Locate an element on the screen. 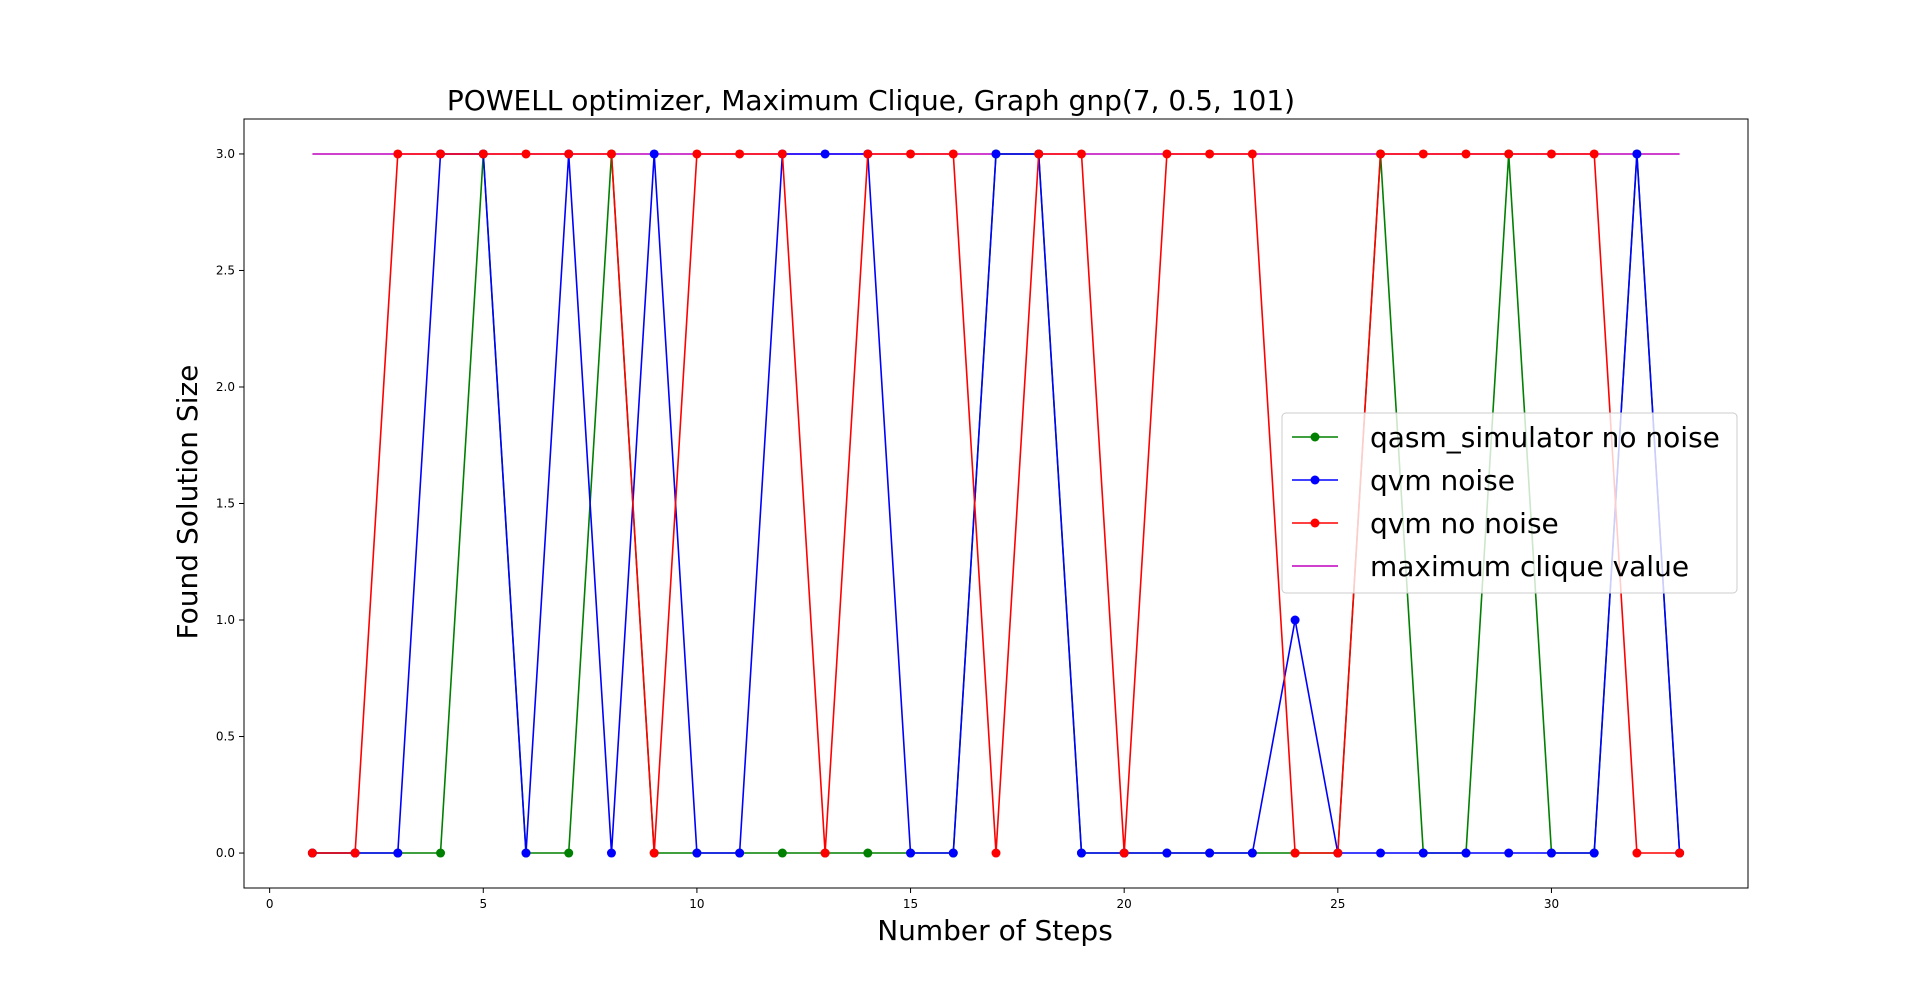  y-tick-label: 1.5 is located at coordinates (225, 504).